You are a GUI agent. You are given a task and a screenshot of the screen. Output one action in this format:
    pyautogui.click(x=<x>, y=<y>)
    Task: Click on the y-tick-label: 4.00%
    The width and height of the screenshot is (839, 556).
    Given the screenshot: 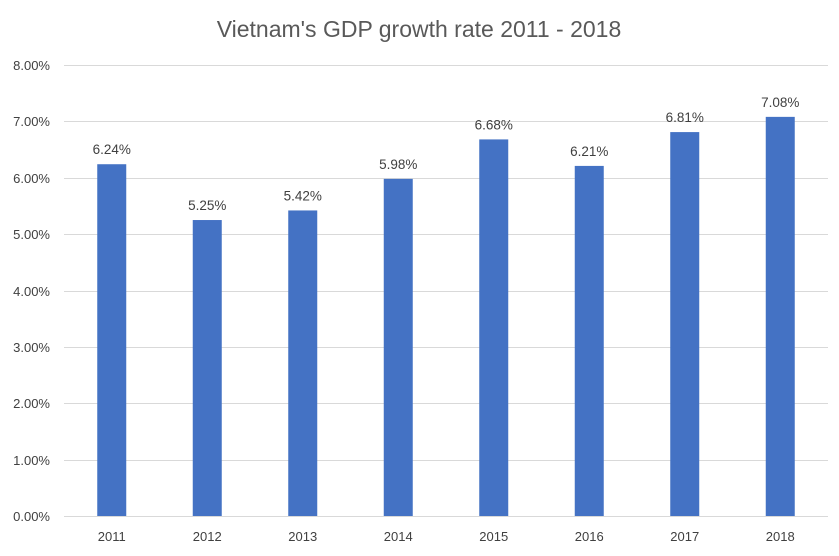 What is the action you would take?
    pyautogui.click(x=31, y=291)
    